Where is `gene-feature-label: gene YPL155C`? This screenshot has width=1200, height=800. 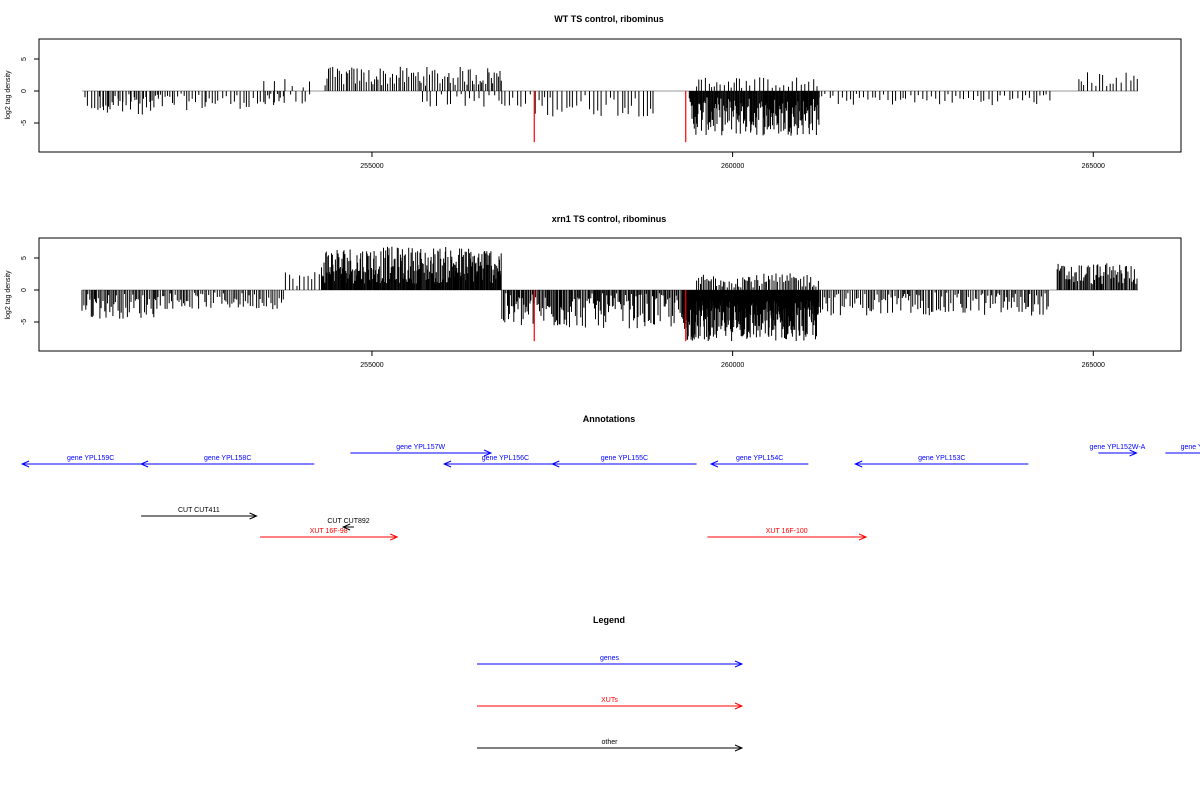 gene-feature-label: gene YPL155C is located at coordinates (624, 458).